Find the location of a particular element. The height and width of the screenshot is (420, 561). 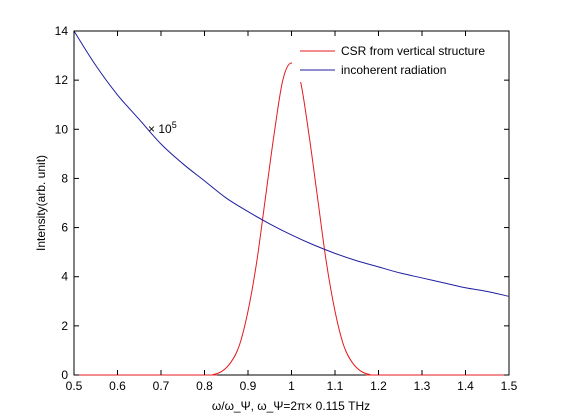

x-tick-label: 0.8 is located at coordinates (204, 386).